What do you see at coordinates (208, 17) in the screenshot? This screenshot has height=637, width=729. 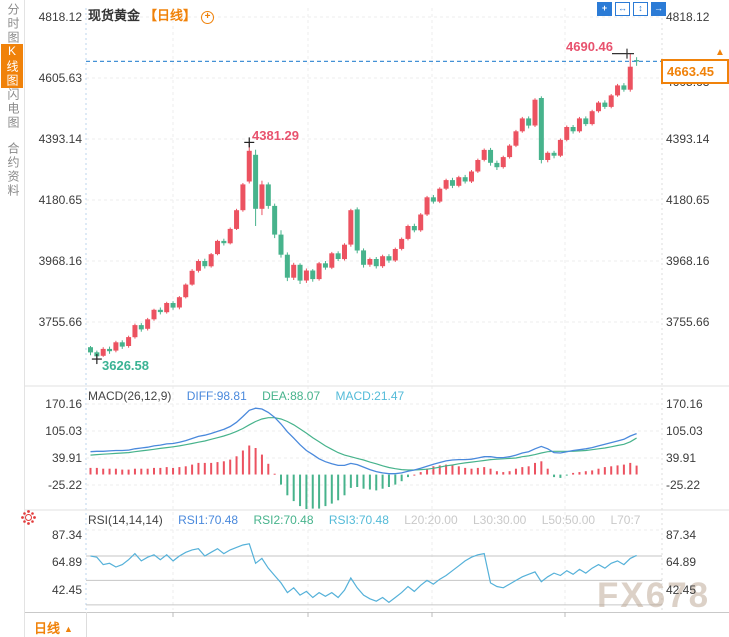 I see `add-indicator-icon: +` at bounding box center [208, 17].